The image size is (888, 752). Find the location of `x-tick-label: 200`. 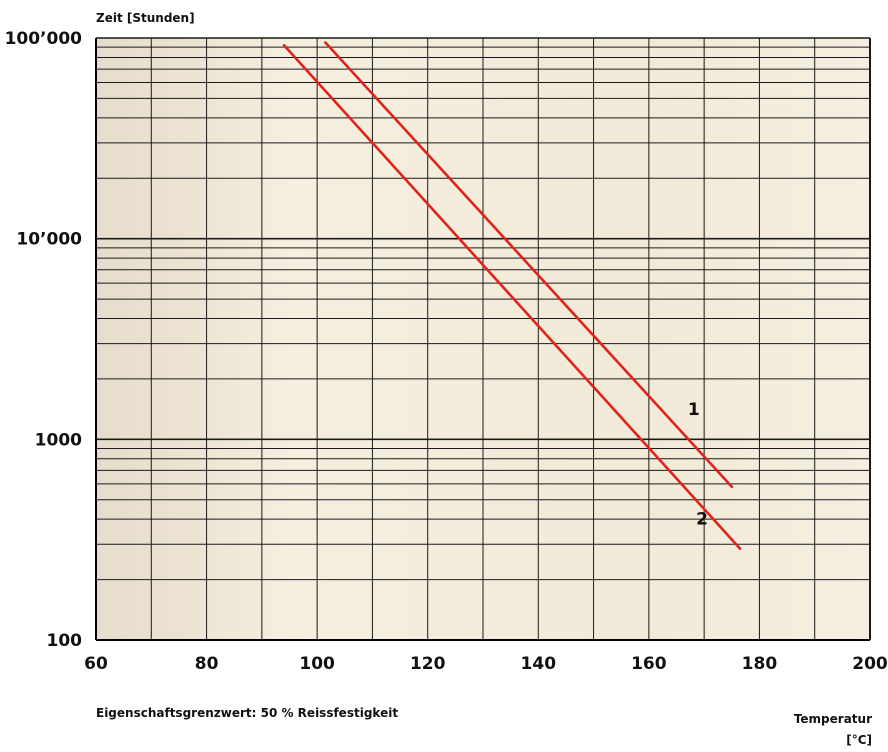

x-tick-label: 200 is located at coordinates (870, 664).